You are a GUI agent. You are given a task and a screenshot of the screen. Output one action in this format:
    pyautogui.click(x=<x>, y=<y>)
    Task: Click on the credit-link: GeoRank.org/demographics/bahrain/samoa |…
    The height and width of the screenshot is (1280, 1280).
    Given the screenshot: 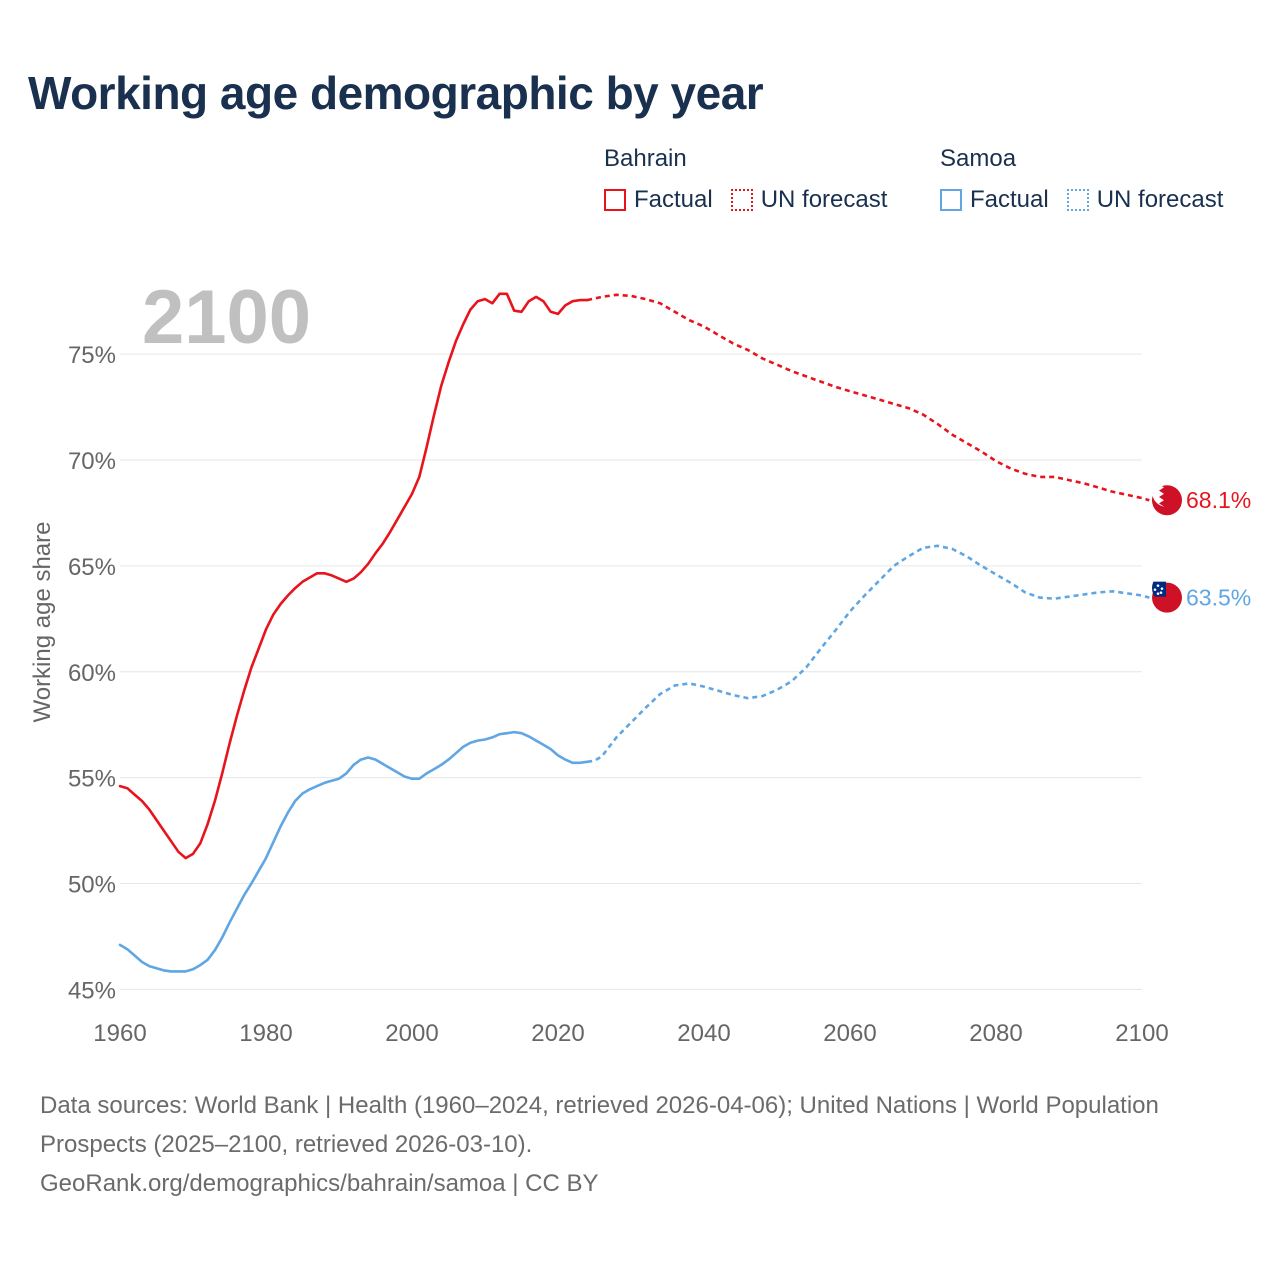 What is the action you would take?
    pyautogui.click(x=319, y=1183)
    